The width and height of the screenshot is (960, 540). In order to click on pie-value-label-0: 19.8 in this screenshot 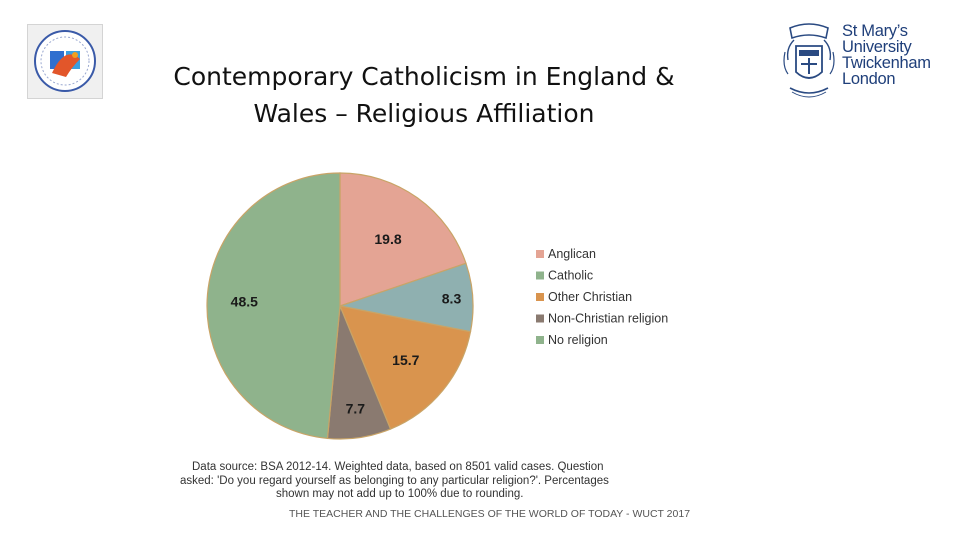, I will do `click(387, 239)`.